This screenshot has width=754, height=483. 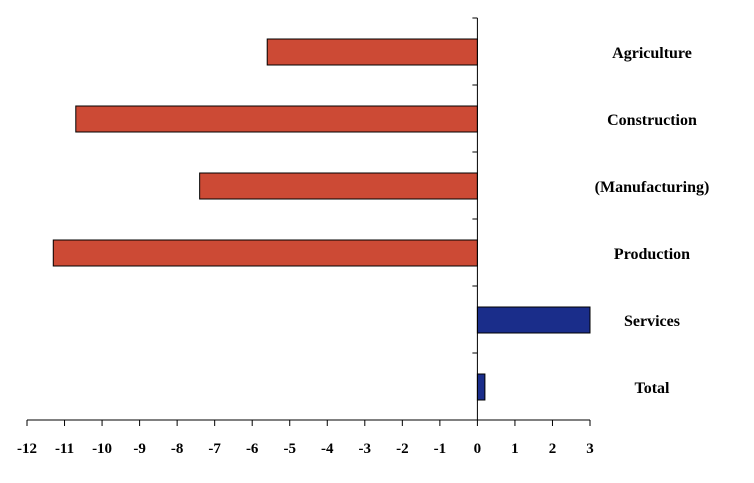 I want to click on category-label: Production, so click(x=652, y=254).